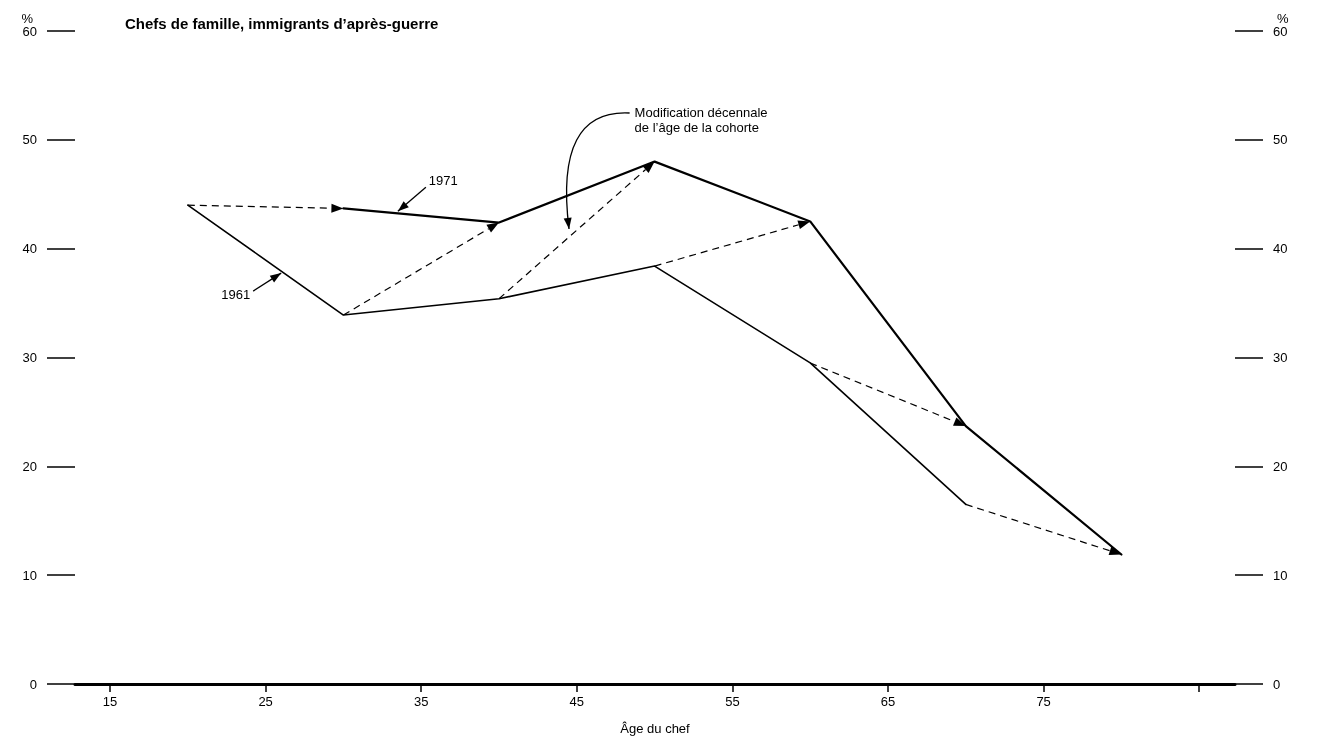 This screenshot has width=1325, height=740. Describe the element at coordinates (1277, 684) in the screenshot. I see `y2-tick-label: 0` at that location.